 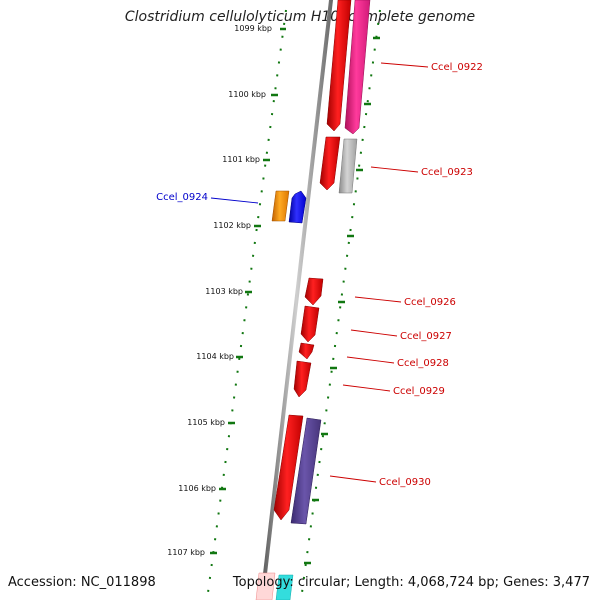 I want to click on gene-label-ccel0930: Ccel_0930, so click(x=405, y=482).